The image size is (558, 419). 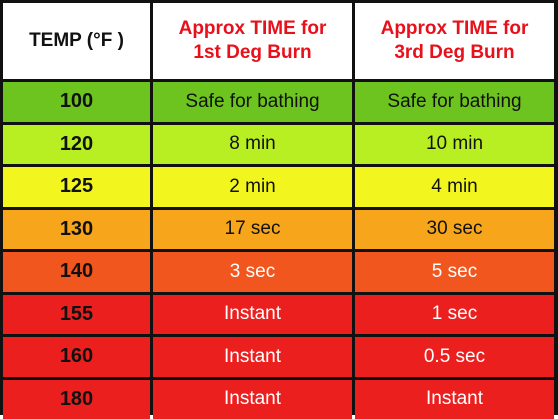 What do you see at coordinates (252, 102) in the screenshot?
I see `row-first-degree-time: Safe for bathing` at bounding box center [252, 102].